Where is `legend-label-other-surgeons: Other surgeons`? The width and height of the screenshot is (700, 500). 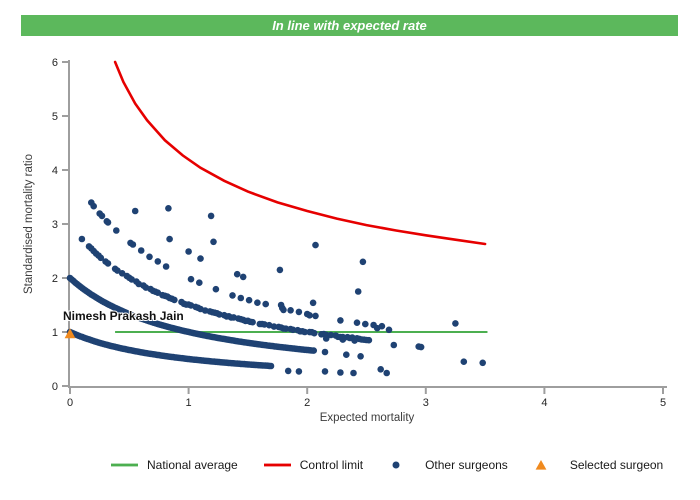
legend-label-other-surgeons: Other surgeons is located at coordinates (466, 465).